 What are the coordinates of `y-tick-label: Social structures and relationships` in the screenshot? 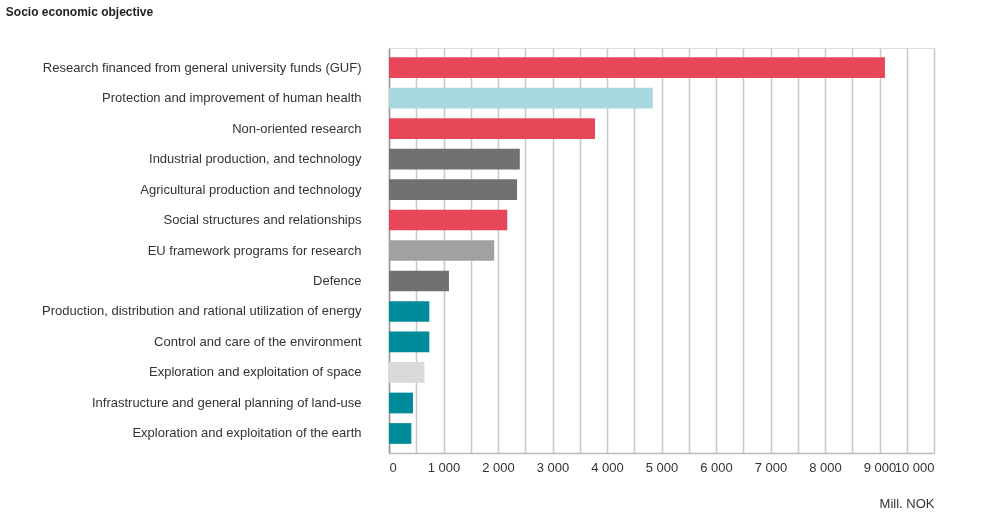 It's located at (262, 219).